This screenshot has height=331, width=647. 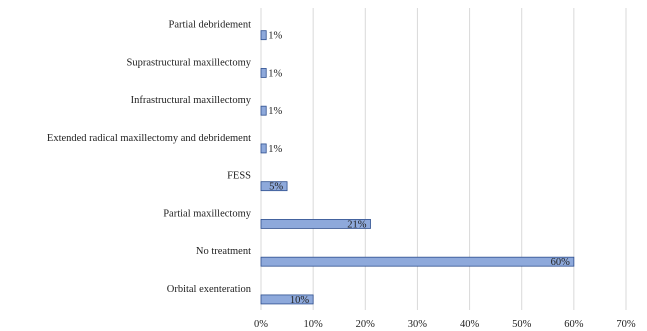 I want to click on data-label: 10%, so click(x=300, y=300).